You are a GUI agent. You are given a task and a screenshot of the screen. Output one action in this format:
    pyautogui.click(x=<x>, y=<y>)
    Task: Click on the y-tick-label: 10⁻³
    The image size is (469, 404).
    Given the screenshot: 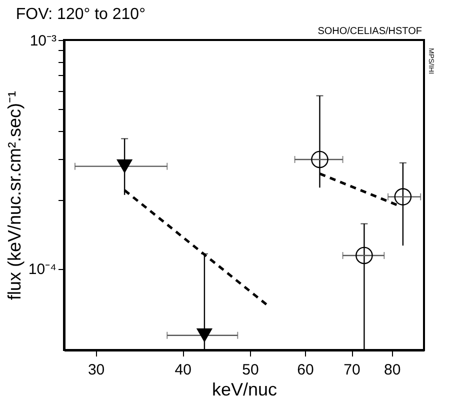 What is the action you would take?
    pyautogui.click(x=43, y=41)
    